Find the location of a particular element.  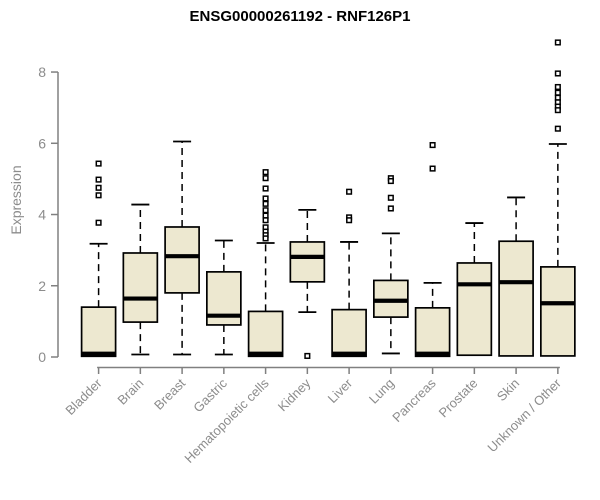

x-category-label: Pancreas is located at coordinates (414, 400).